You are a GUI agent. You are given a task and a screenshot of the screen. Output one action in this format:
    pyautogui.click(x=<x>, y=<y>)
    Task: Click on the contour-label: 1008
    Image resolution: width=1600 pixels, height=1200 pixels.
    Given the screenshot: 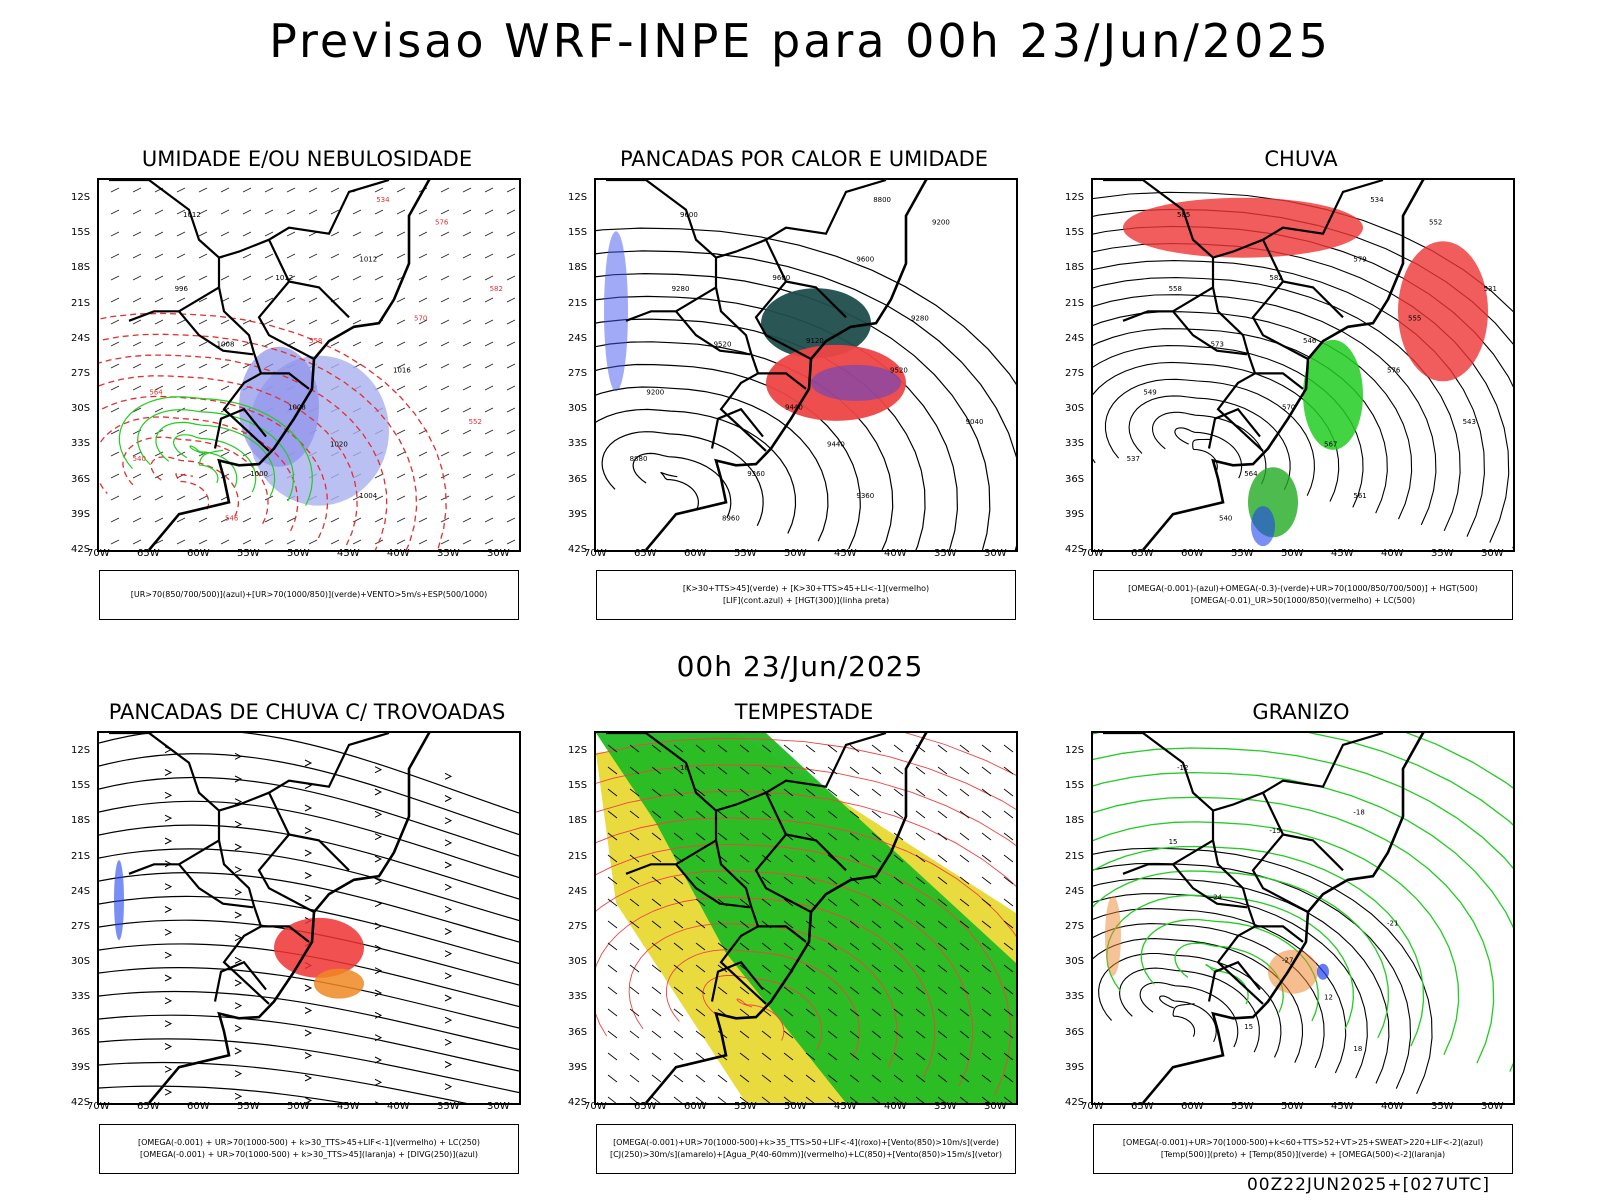 What is the action you would take?
    pyautogui.click(x=297, y=407)
    